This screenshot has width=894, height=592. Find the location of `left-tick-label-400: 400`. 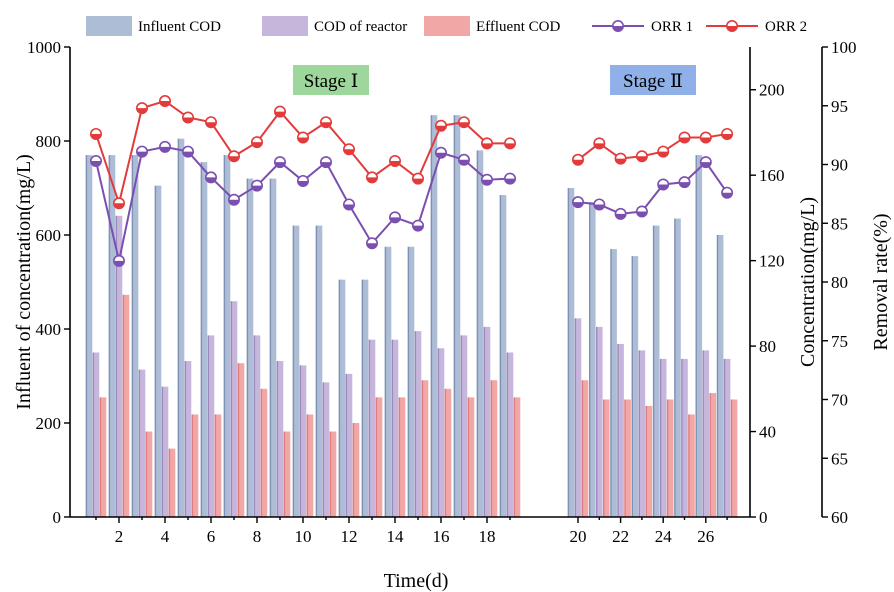

left-tick-label-400: 400 is located at coordinates (49, 329).